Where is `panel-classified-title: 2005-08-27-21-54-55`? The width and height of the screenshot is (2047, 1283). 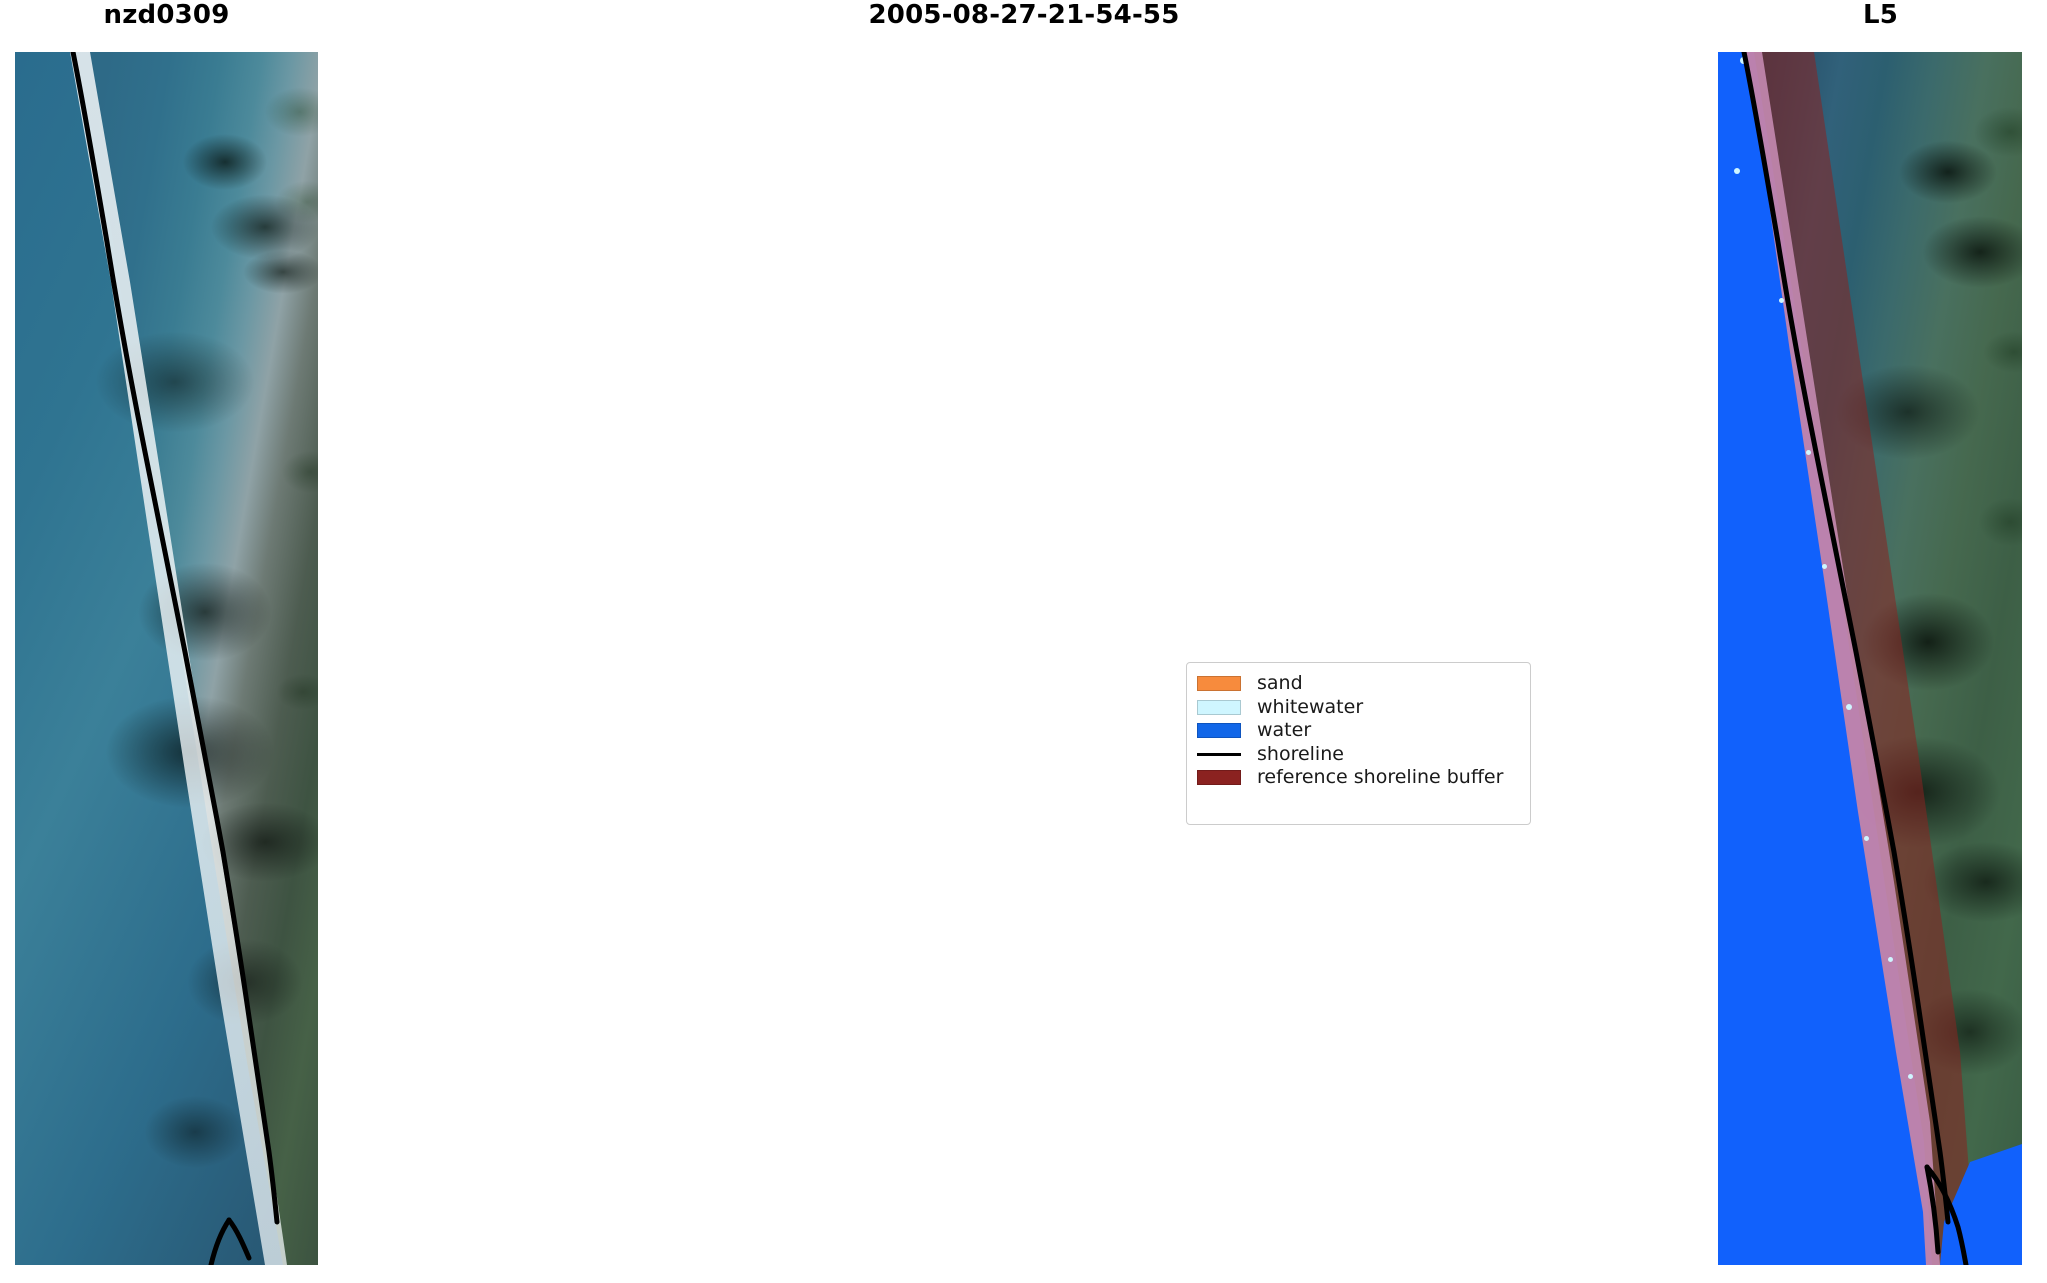 panel-classified-title: 2005-08-27-21-54-55 is located at coordinates (1024, 15).